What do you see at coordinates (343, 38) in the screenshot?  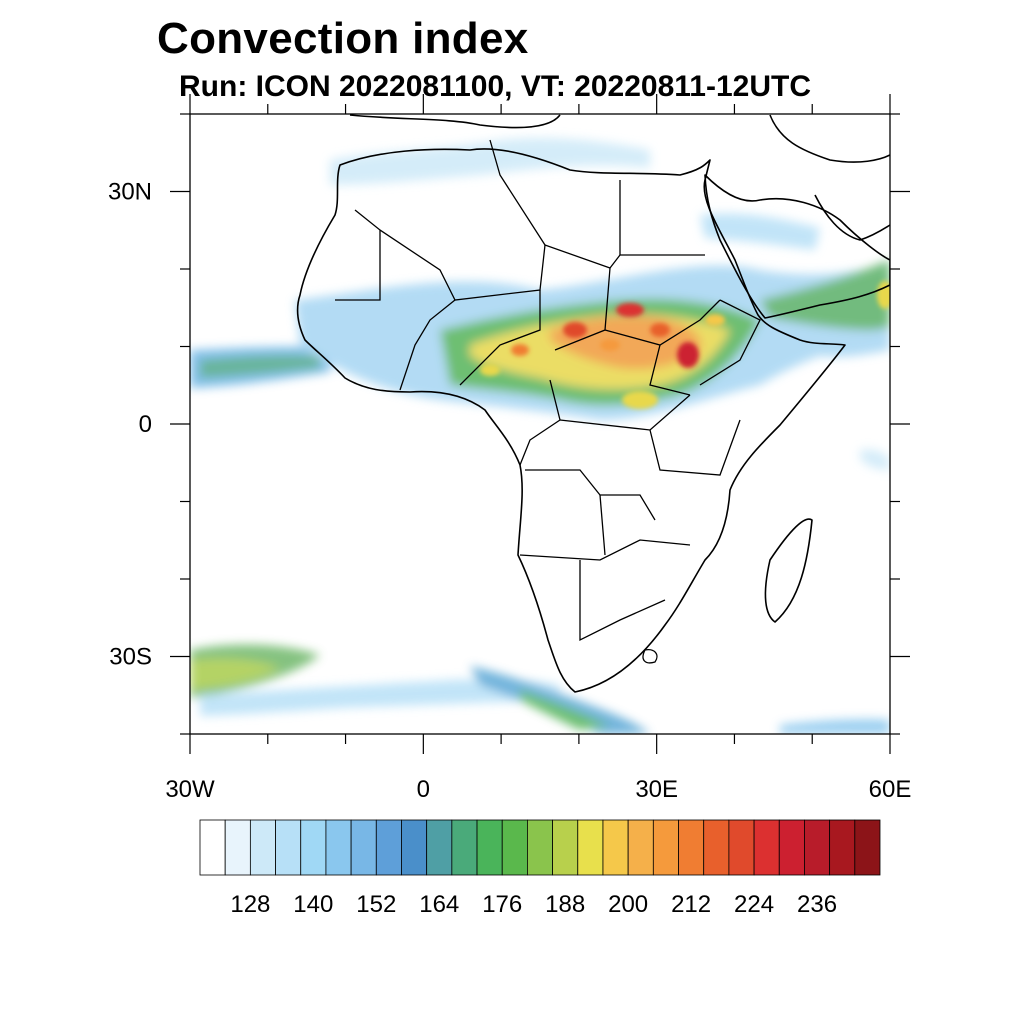 I see `chart-title: Convection index` at bounding box center [343, 38].